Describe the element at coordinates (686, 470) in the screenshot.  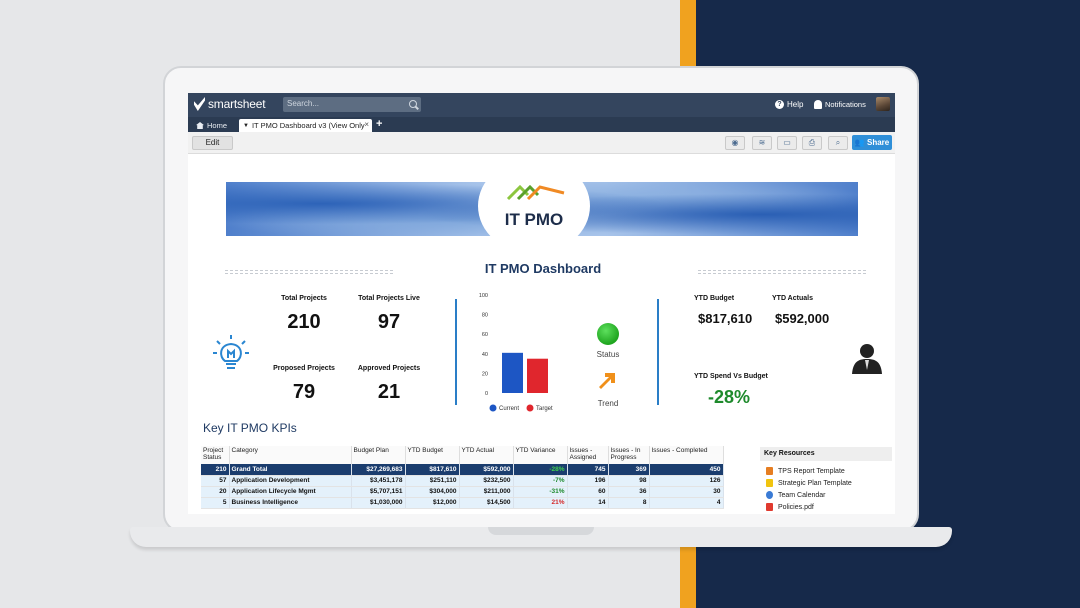
I see `table-cell: 450` at that location.